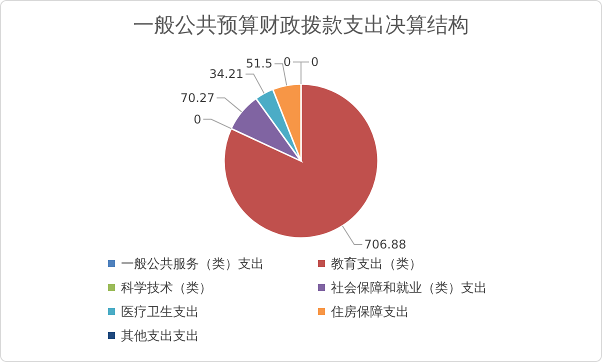 The image size is (602, 362). What do you see at coordinates (166, 288) in the screenshot?
I see `legend-label: 科学技术（类）` at bounding box center [166, 288].